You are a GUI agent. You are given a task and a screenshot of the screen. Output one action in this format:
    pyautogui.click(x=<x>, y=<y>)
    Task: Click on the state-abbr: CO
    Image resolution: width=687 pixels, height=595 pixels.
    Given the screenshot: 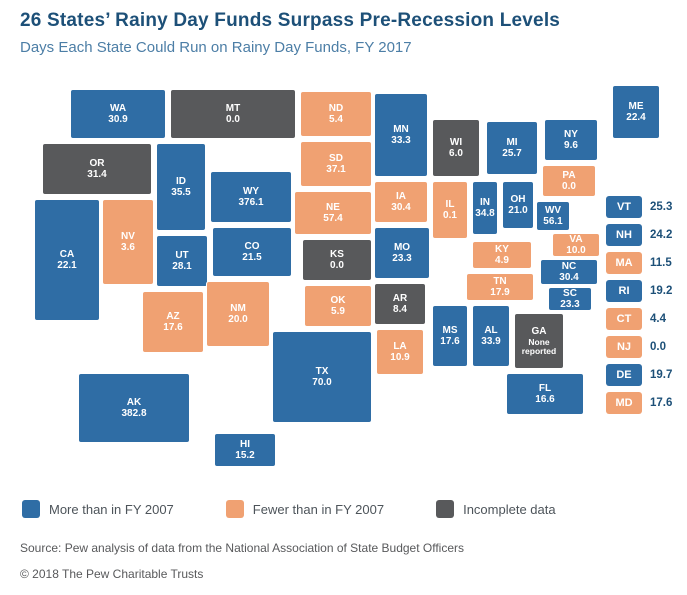 What is the action you would take?
    pyautogui.click(x=252, y=246)
    